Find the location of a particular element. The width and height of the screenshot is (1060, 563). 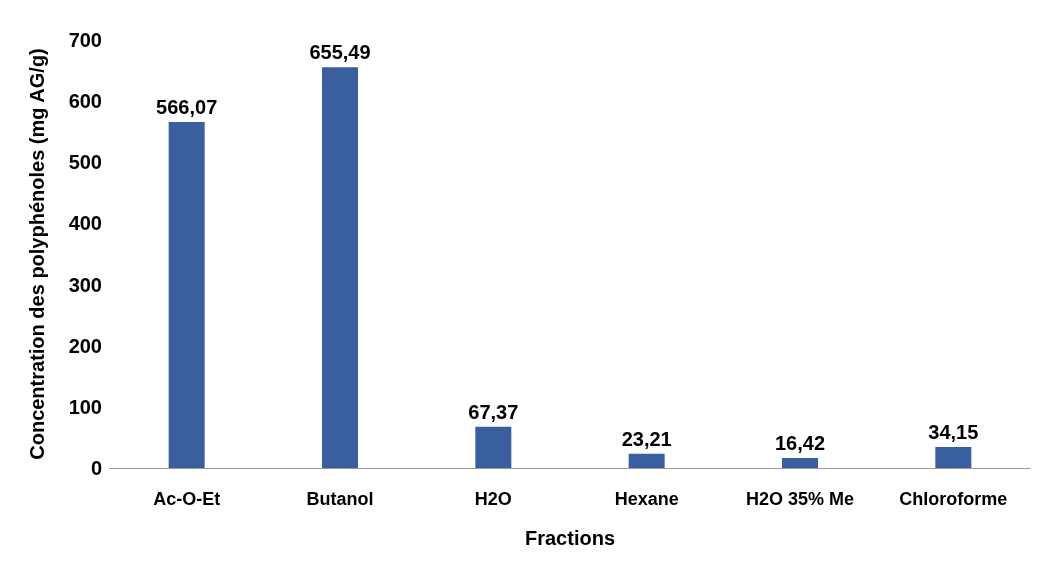

x-tick-label: H2O 35% Me is located at coordinates (800, 499).